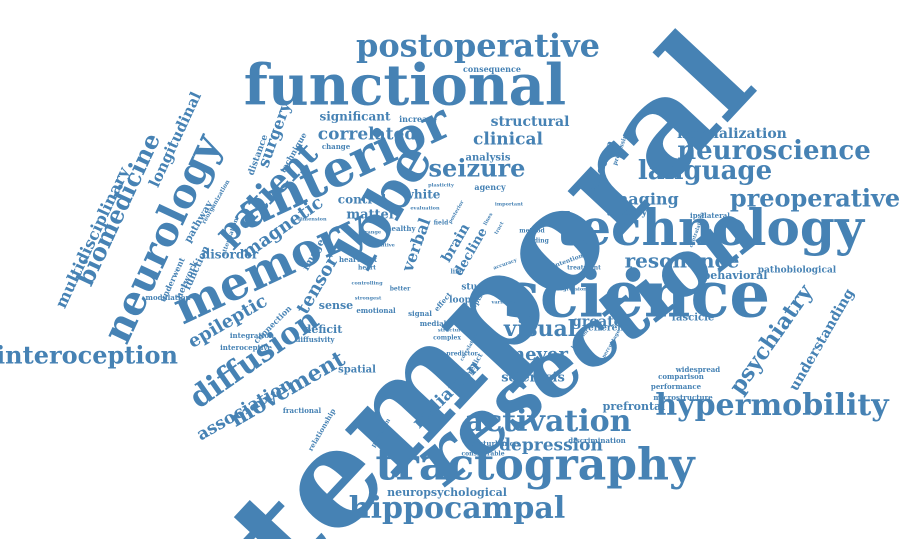 This screenshot has height=539, width=900. Describe the element at coordinates (433, 323) in the screenshot. I see `cloud-word-medial: medial` at that location.